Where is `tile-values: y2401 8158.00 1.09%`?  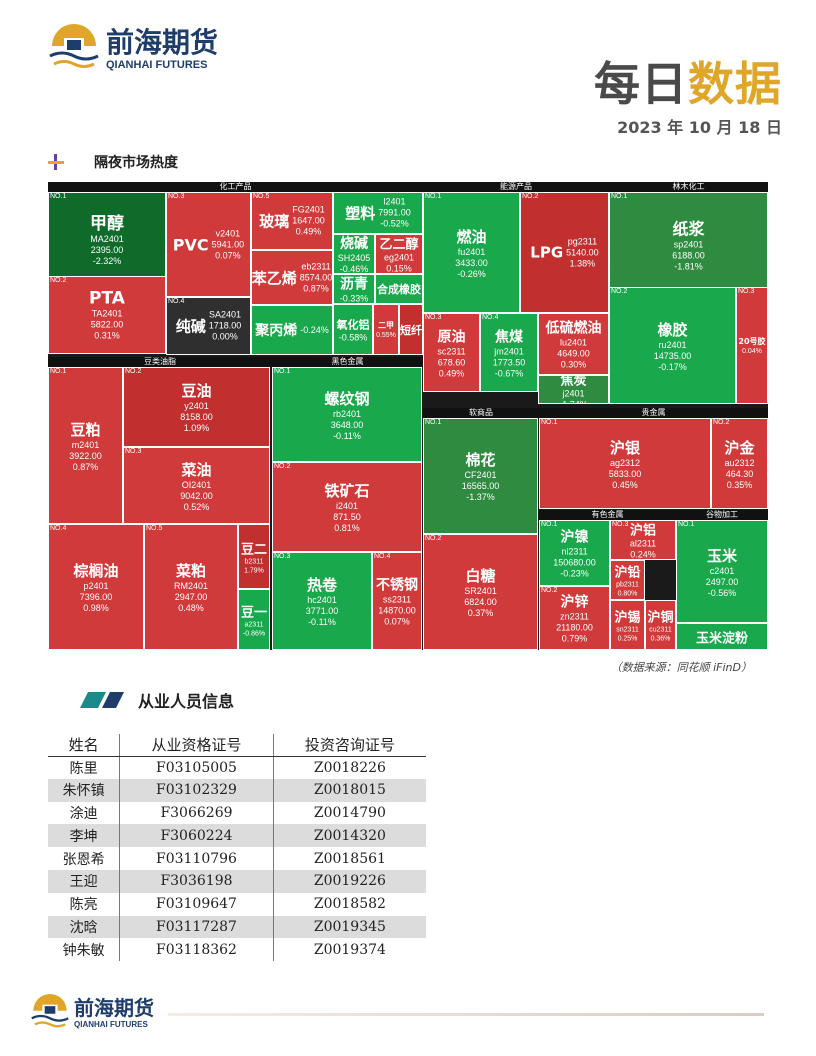 tile-values: y2401 8158.00 1.09% is located at coordinates (196, 417).